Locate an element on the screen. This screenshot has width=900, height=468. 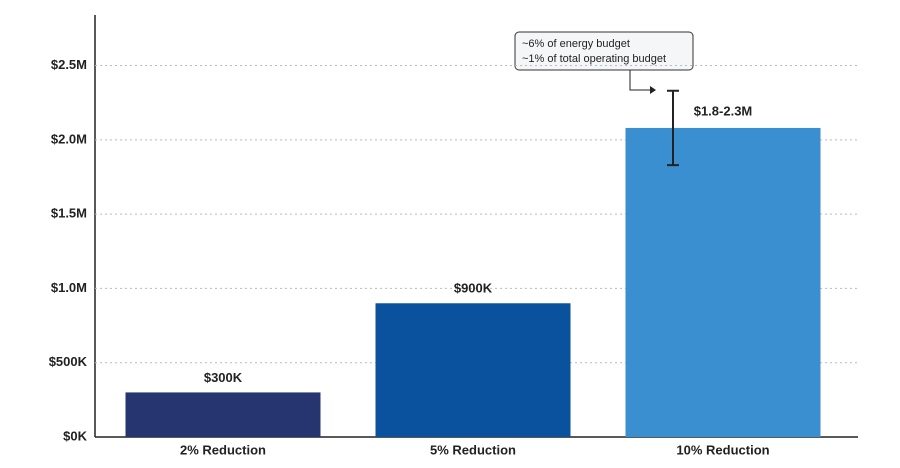
y-tick-label: $1.0M is located at coordinates (69, 287).